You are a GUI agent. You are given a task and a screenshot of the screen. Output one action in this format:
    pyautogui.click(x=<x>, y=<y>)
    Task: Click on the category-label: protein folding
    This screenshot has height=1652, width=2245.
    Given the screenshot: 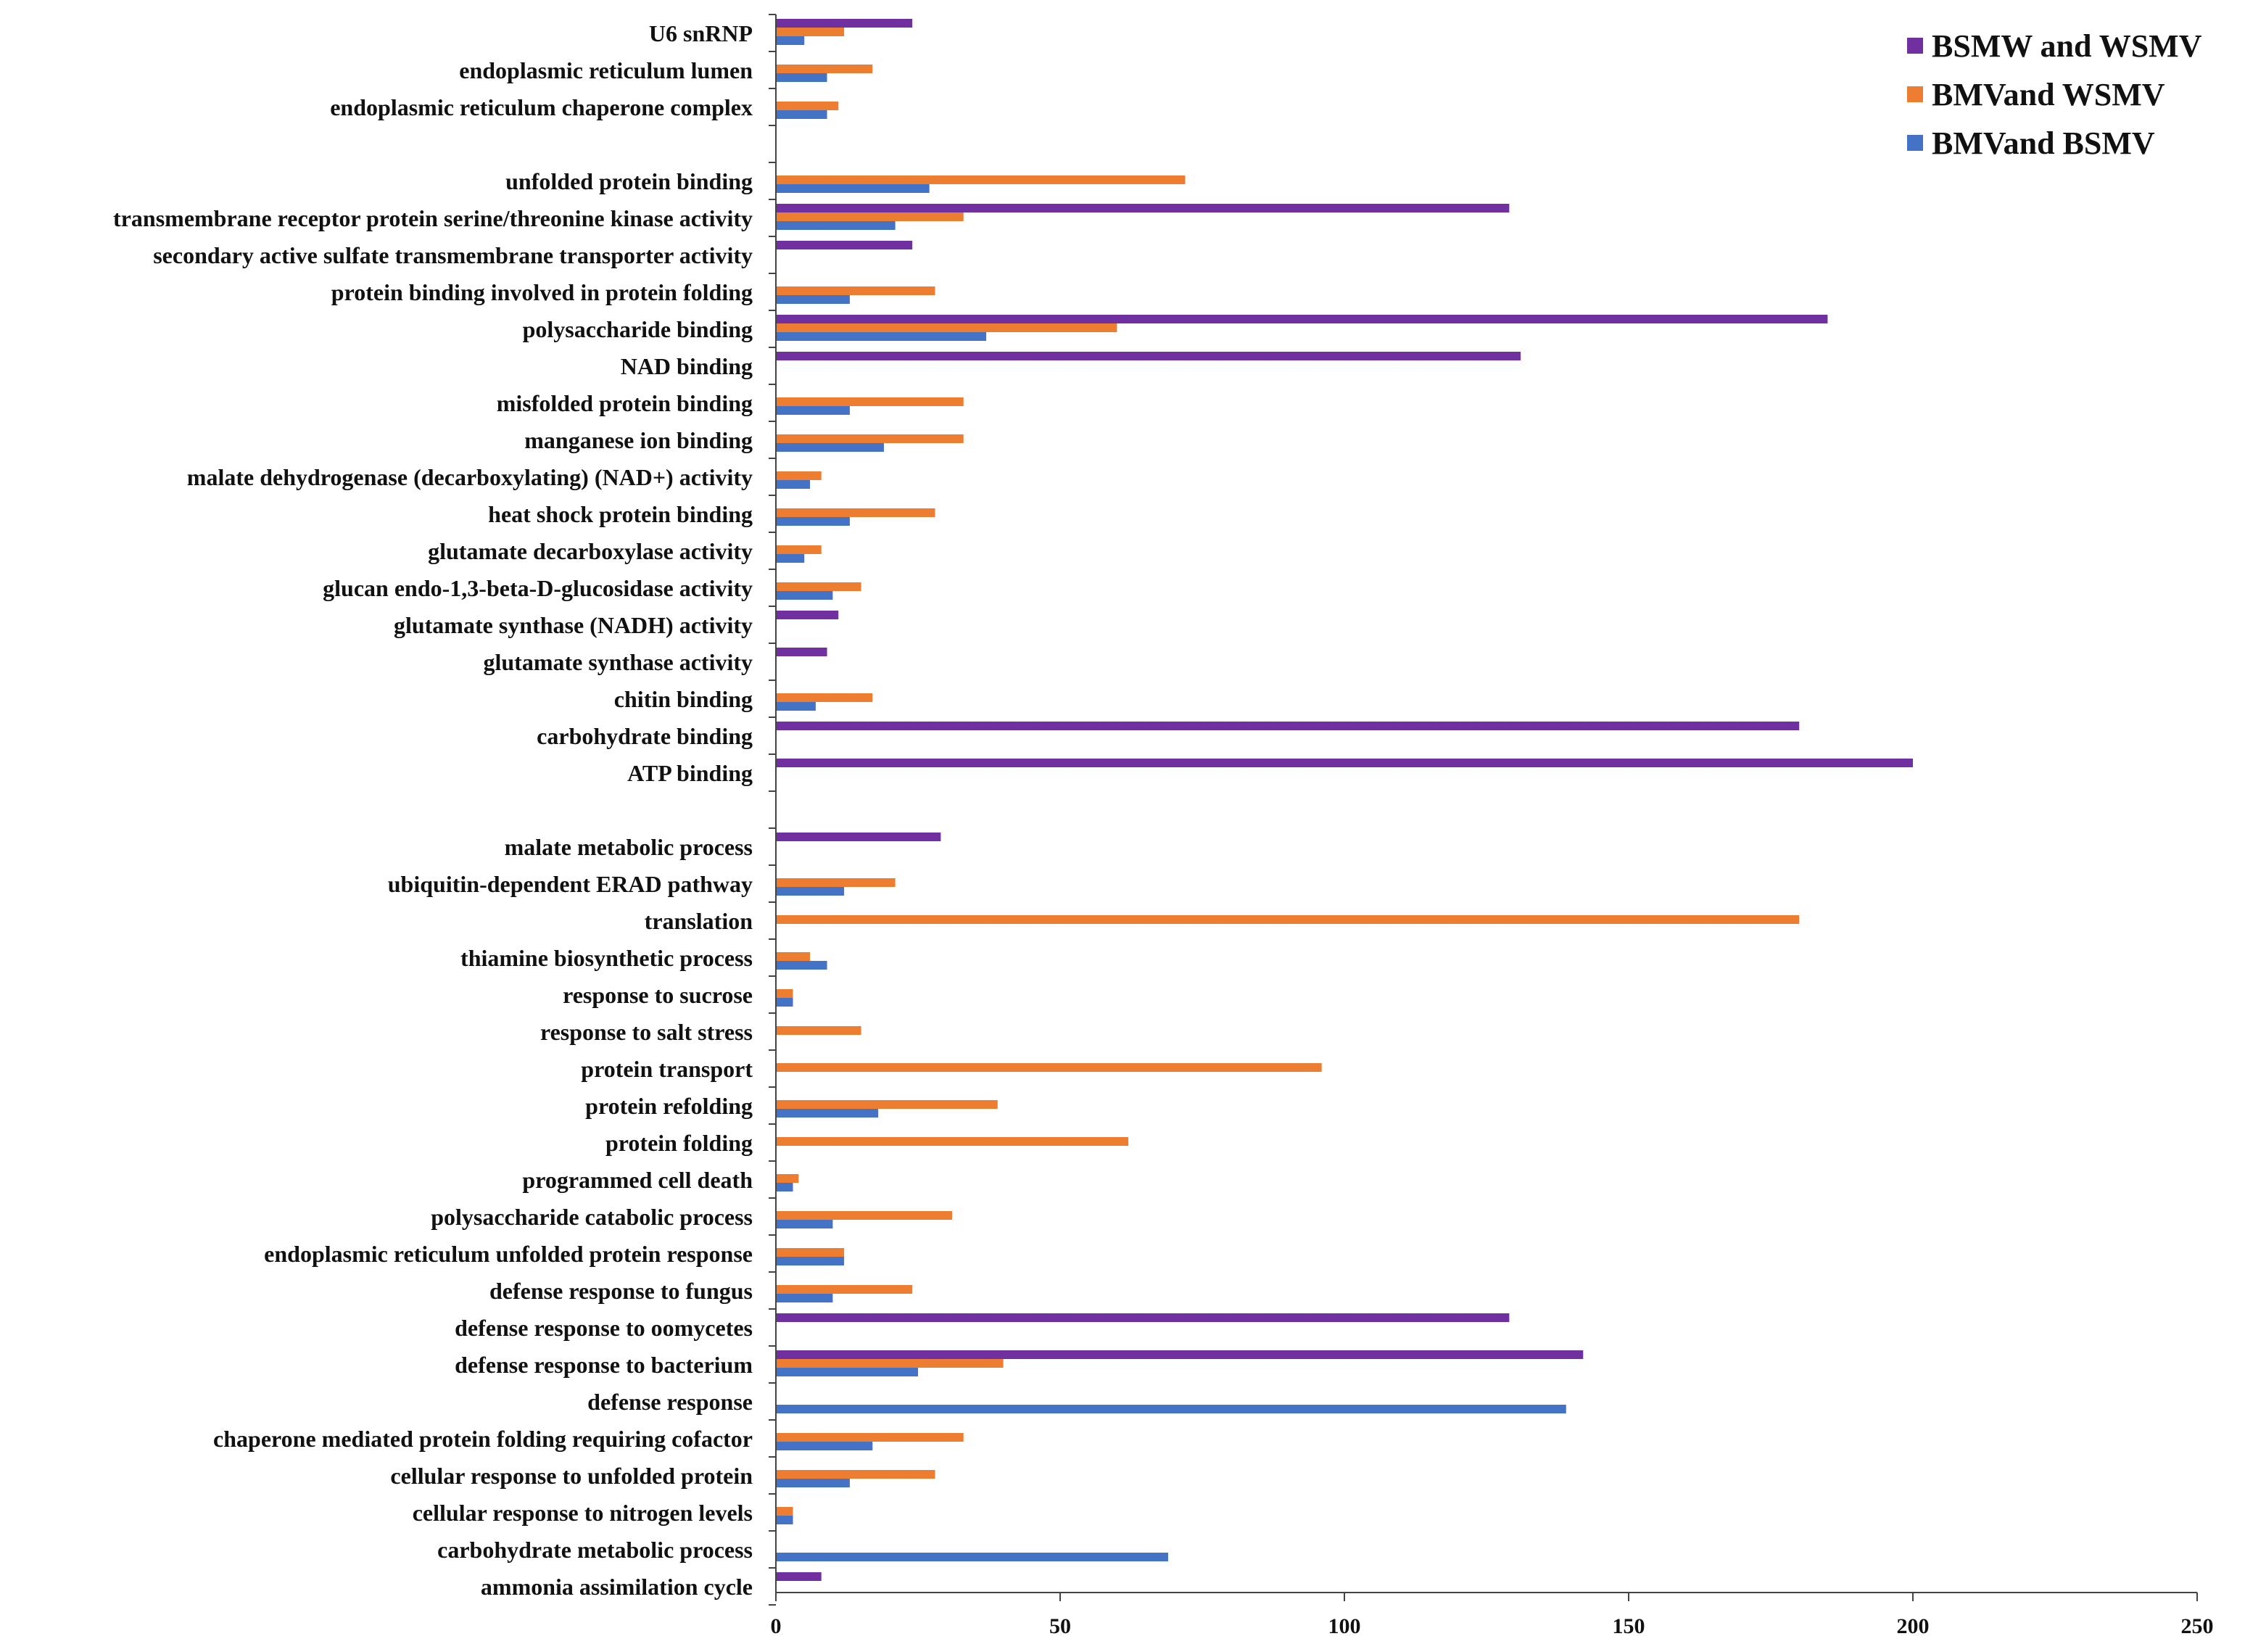 What is the action you would take?
    pyautogui.click(x=679, y=1143)
    